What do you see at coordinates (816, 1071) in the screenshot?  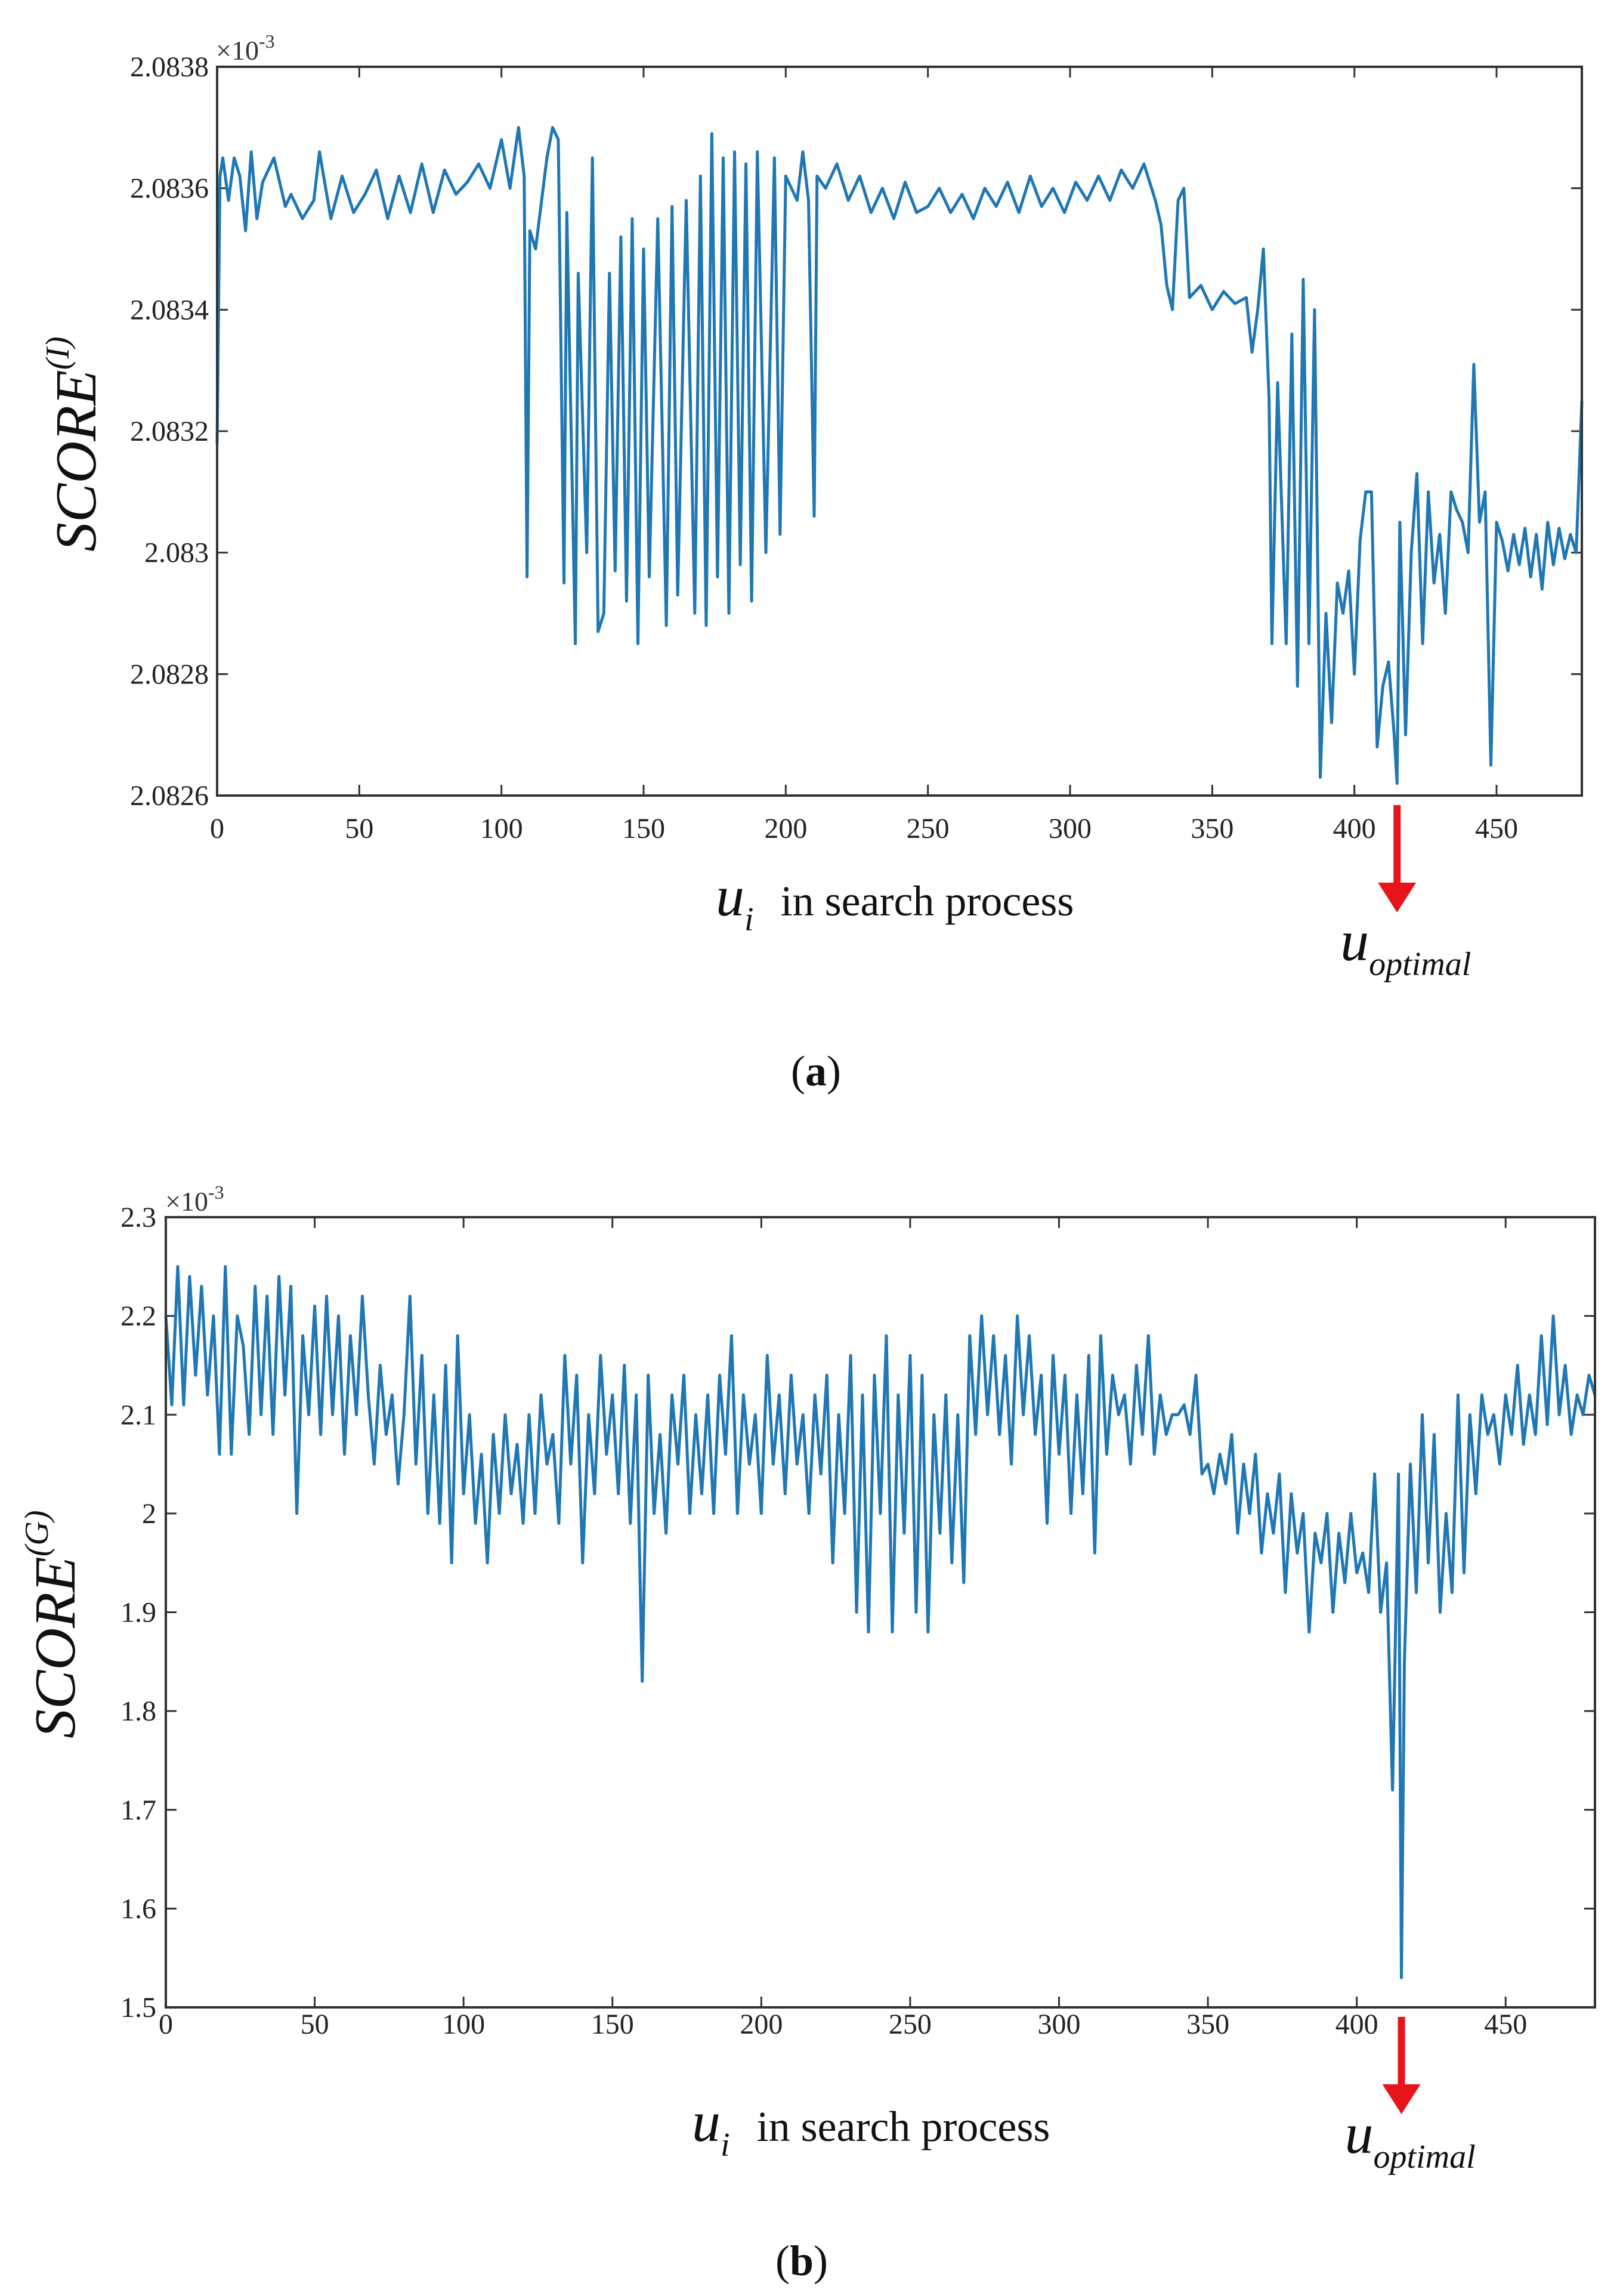 I see `panel-a-caption: (a)` at bounding box center [816, 1071].